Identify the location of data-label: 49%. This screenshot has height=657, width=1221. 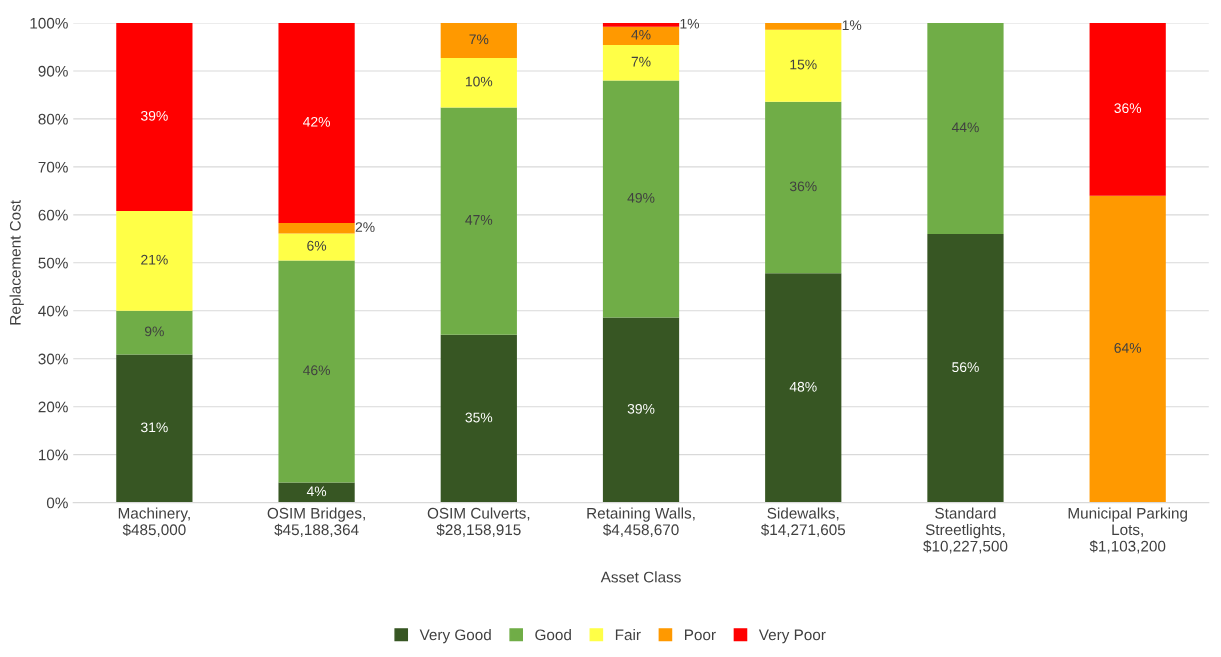
(641, 197).